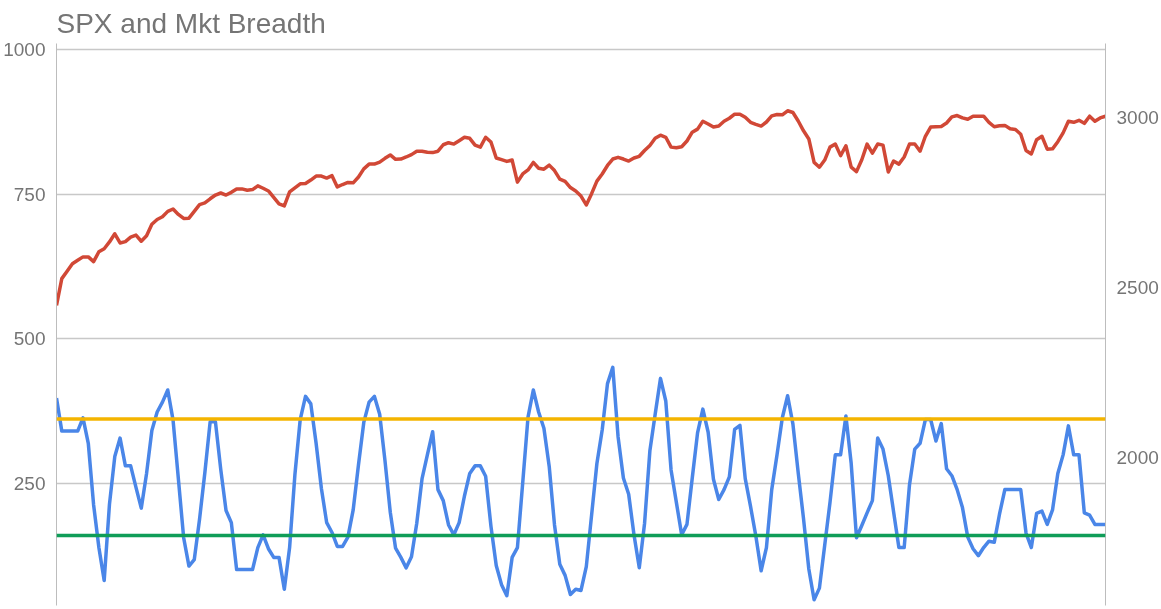  What do you see at coordinates (191, 23) in the screenshot?
I see `chart-title: SPX and Mkt Breadth` at bounding box center [191, 23].